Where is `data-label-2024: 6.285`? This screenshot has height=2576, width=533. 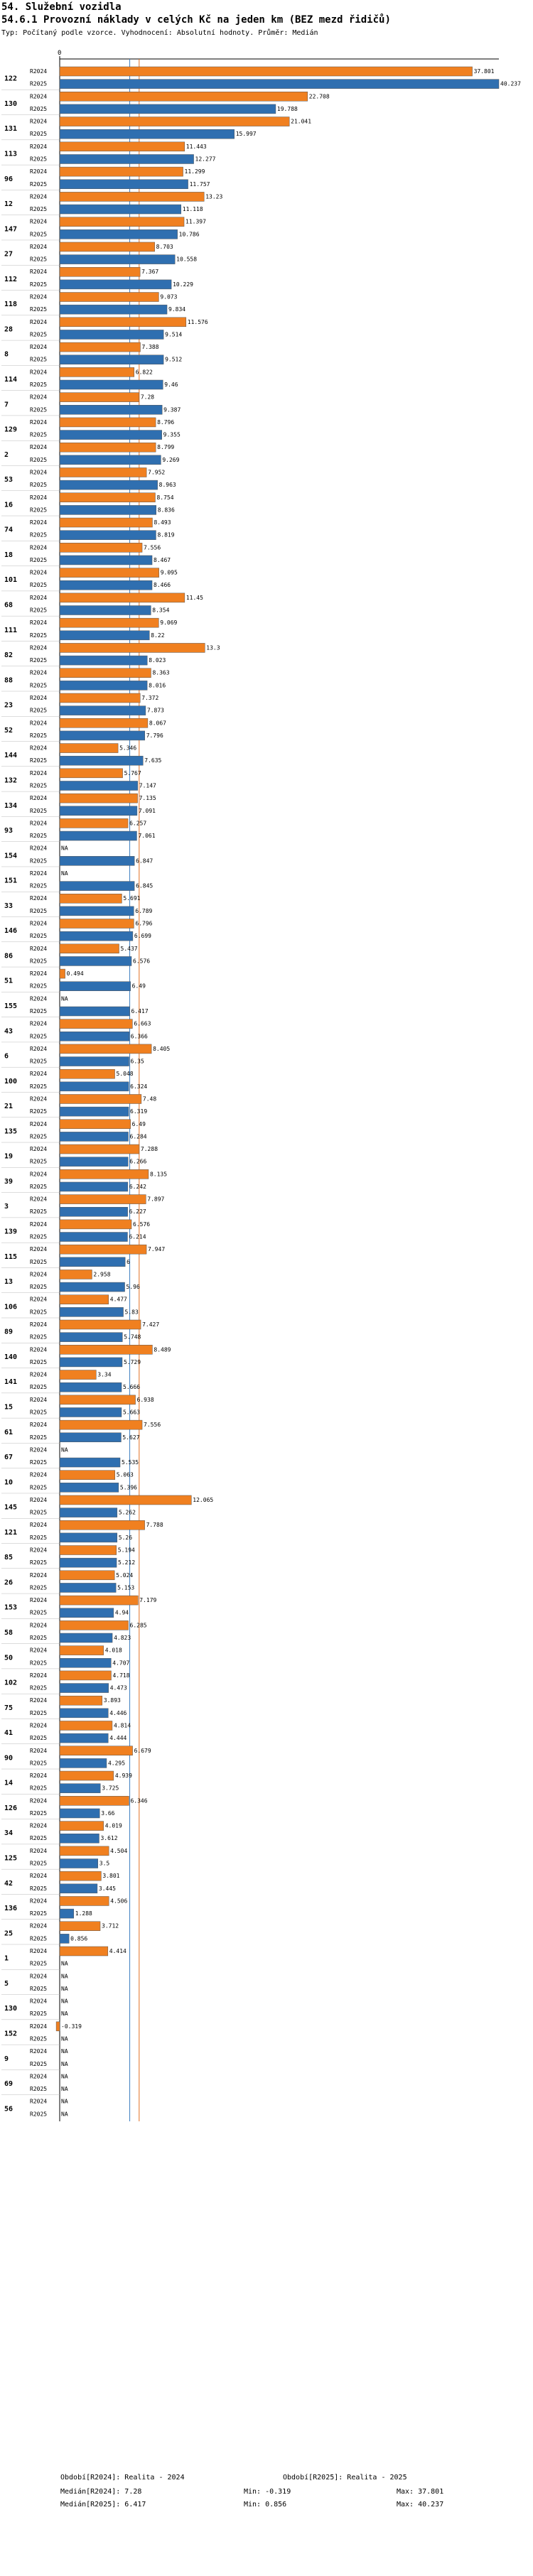 data-label-2024: 6.285 is located at coordinates (138, 1625).